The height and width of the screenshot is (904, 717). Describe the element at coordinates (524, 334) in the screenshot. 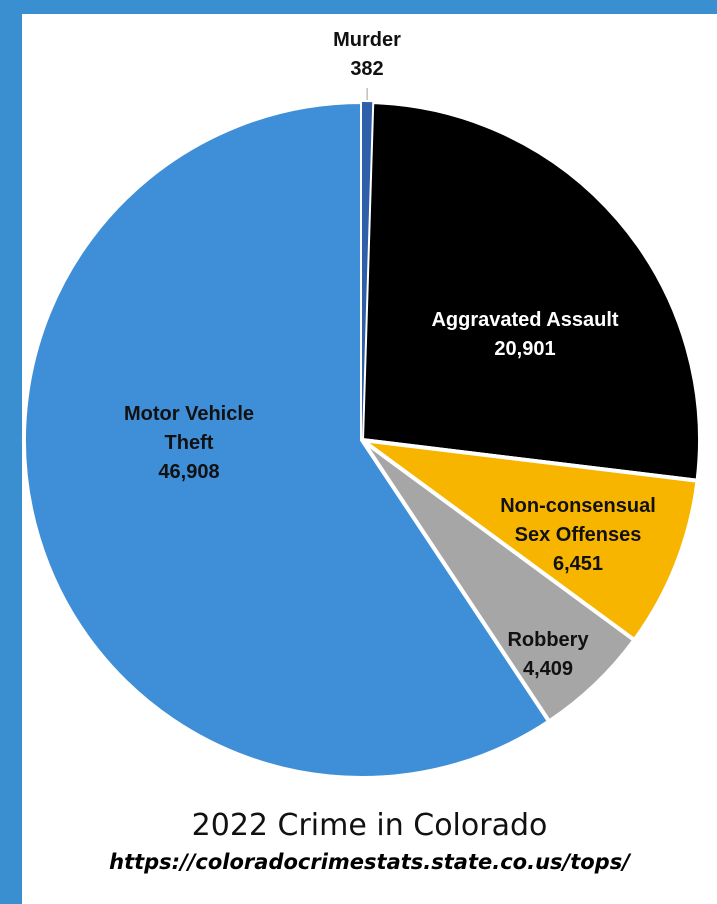

I see `slice-label-aggravated-assault: Aggravated Assault 20,901` at that location.